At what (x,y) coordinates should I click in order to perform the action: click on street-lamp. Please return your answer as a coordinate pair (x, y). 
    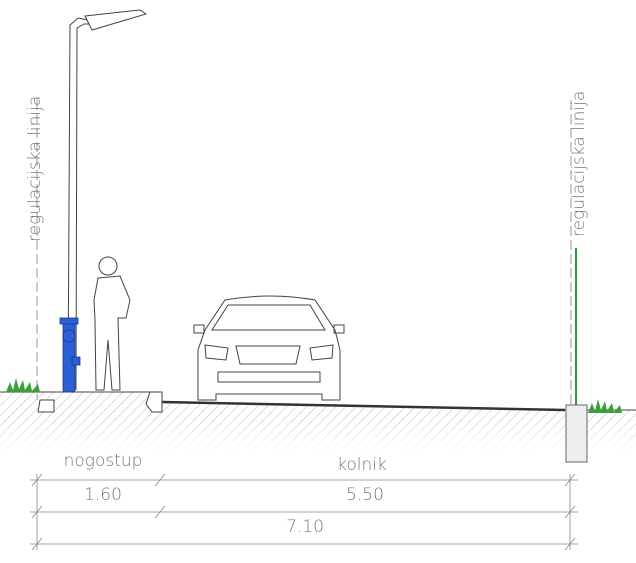
    Looking at the image, I should click on (107, 200).